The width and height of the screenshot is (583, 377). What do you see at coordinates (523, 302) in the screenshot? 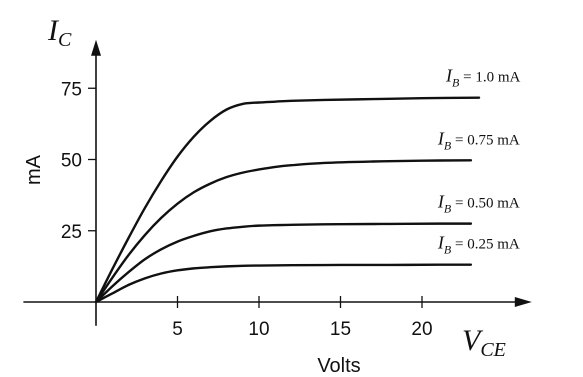
I see `x-axis-arrowhead` at bounding box center [523, 302].